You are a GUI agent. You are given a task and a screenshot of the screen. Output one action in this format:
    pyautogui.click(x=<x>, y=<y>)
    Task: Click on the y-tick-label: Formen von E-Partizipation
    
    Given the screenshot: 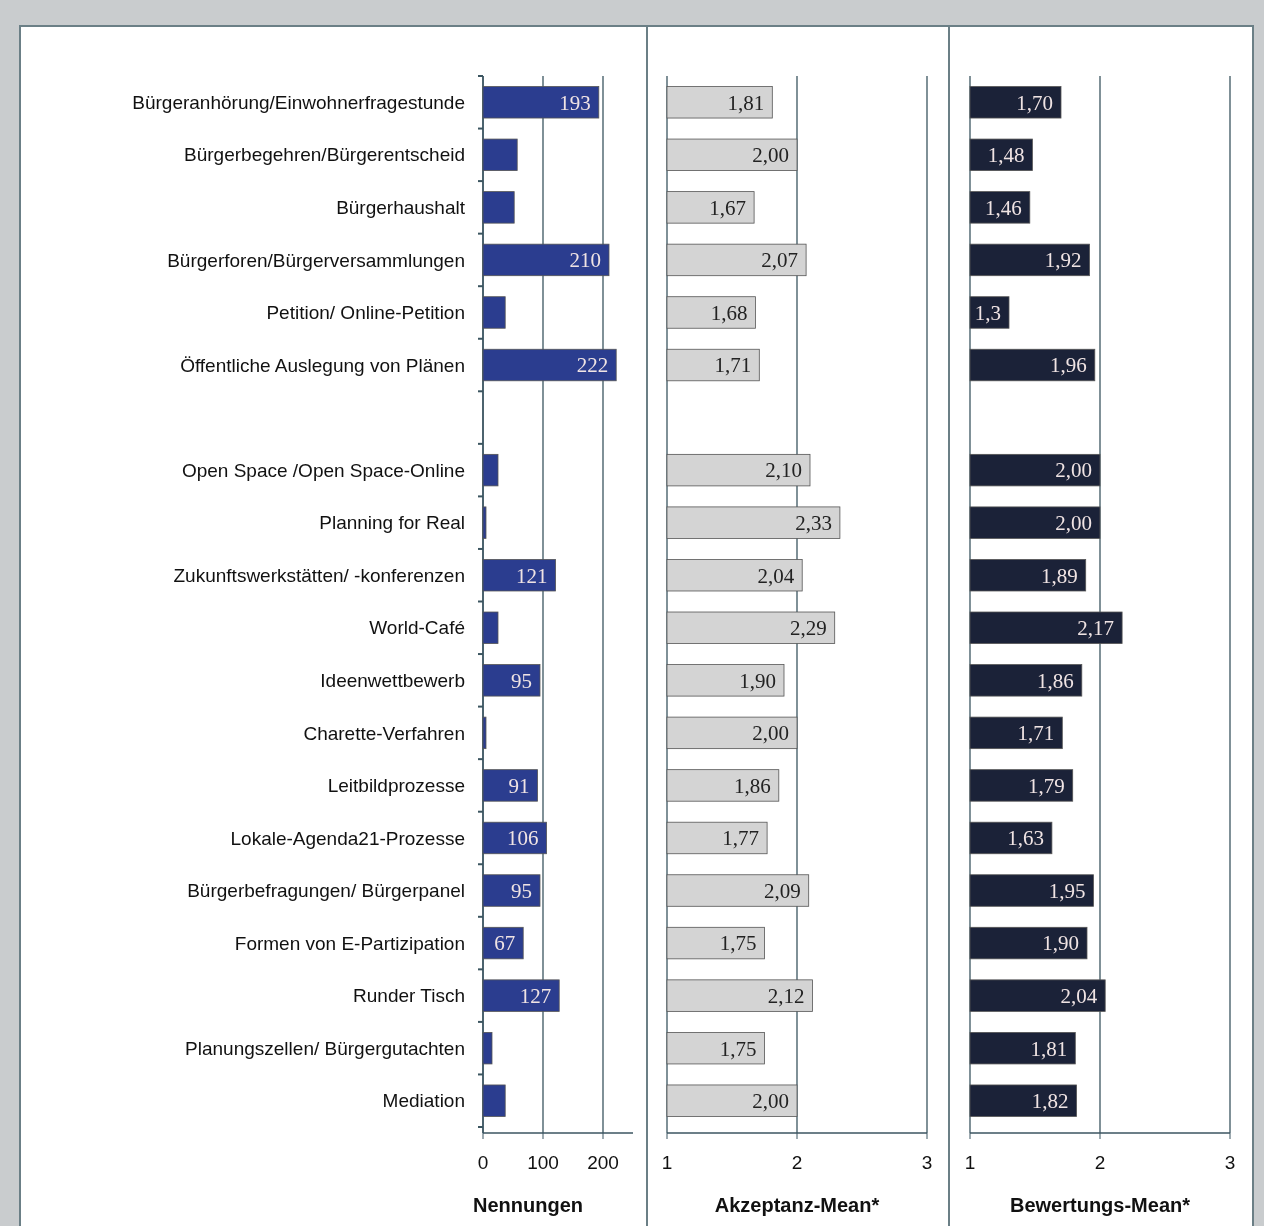 What is the action you would take?
    pyautogui.click(x=349, y=943)
    